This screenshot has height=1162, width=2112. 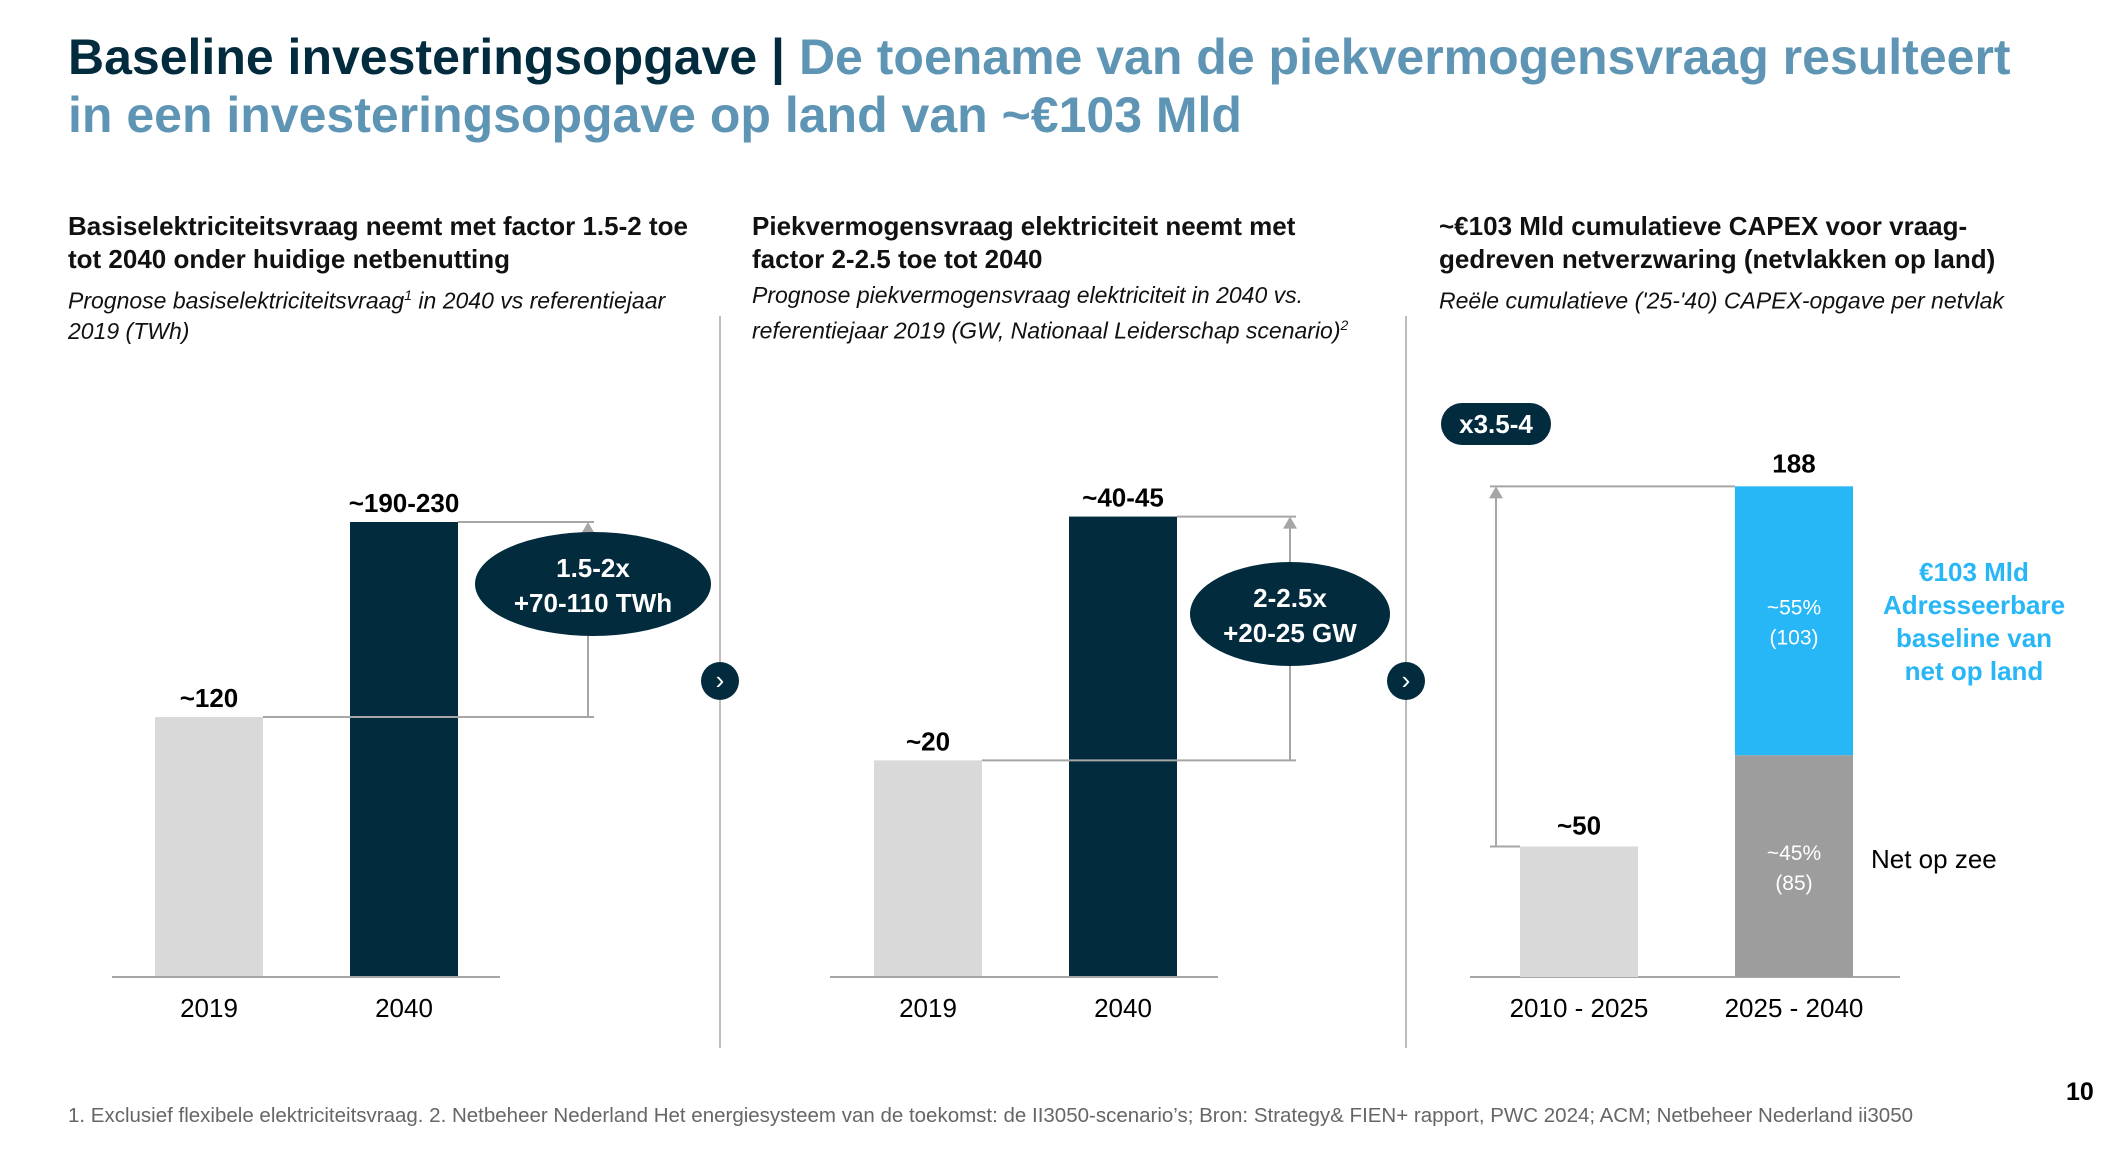 I want to click on panel-3-bar-2010-2025, so click(x=1579, y=911).